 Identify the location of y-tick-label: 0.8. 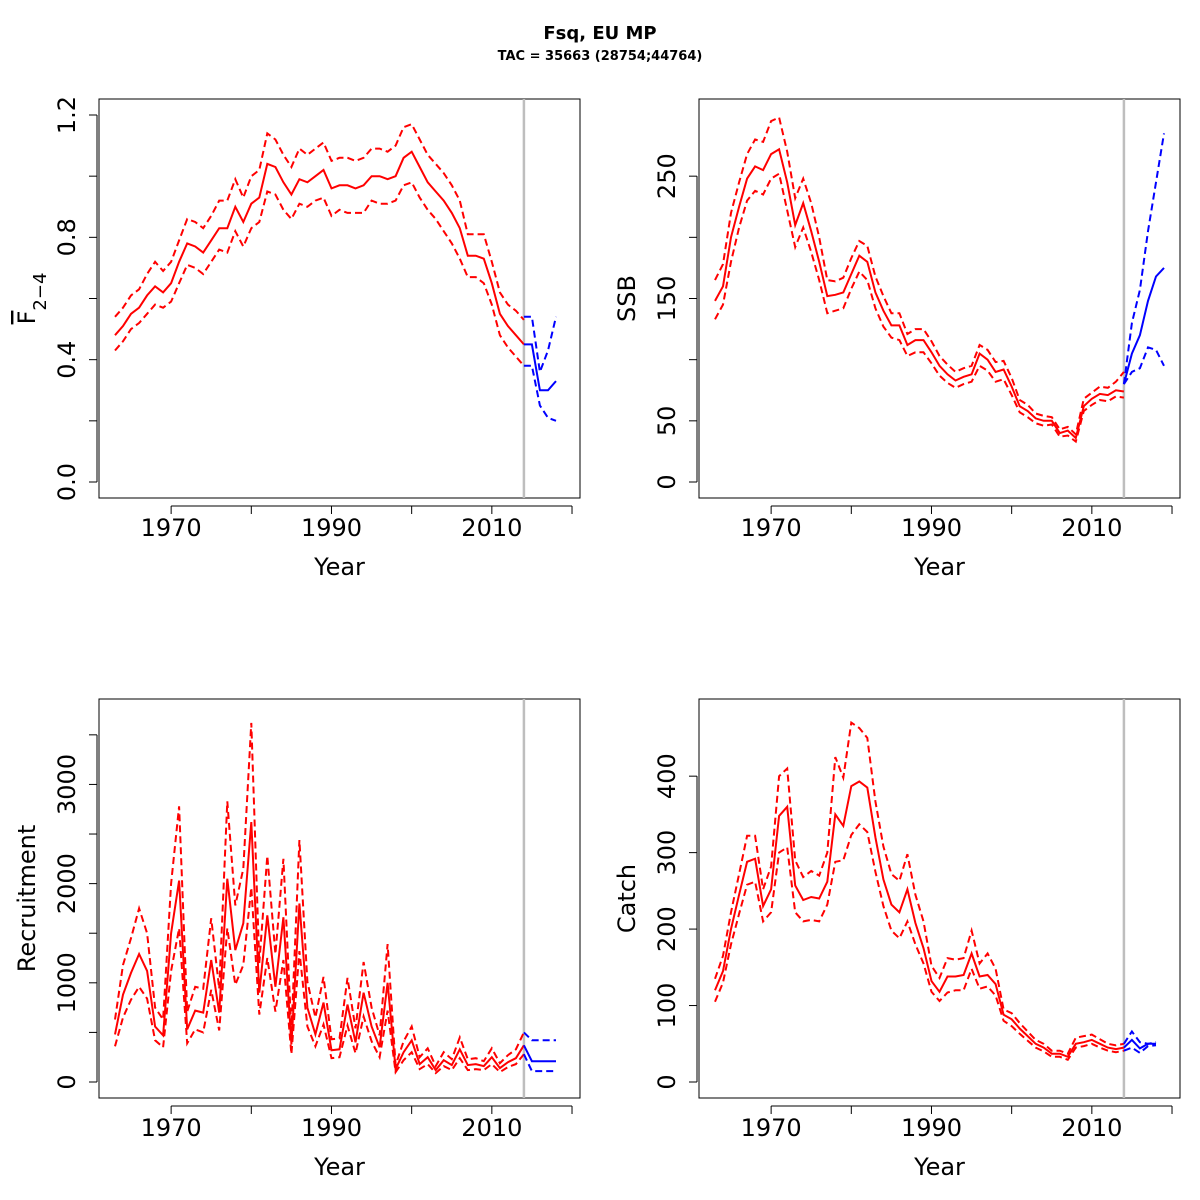
(67, 237).